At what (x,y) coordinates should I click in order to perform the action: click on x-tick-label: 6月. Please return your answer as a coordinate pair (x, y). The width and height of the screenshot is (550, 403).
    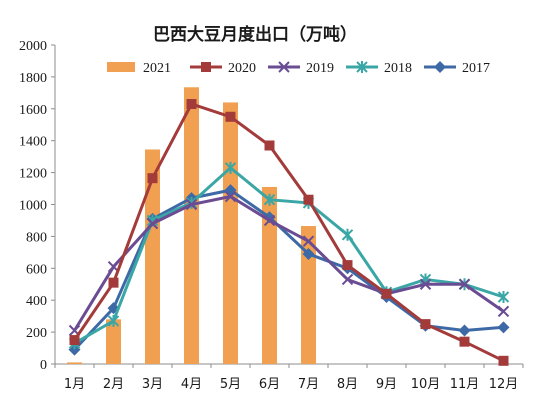
    Looking at the image, I should click on (269, 384).